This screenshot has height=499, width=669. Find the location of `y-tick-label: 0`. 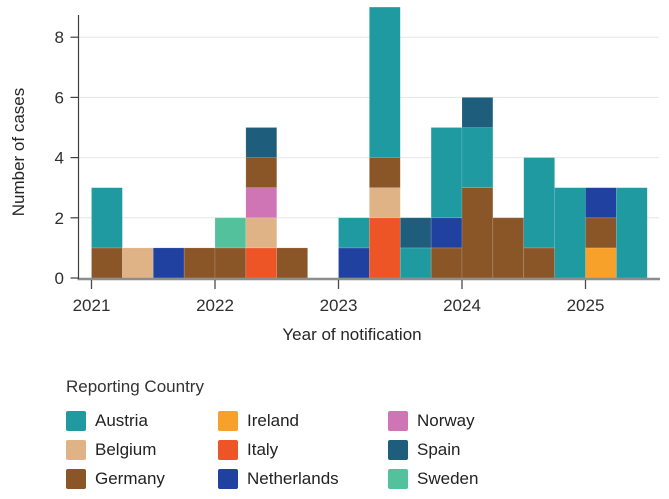

y-tick-label: 0 is located at coordinates (59, 278).